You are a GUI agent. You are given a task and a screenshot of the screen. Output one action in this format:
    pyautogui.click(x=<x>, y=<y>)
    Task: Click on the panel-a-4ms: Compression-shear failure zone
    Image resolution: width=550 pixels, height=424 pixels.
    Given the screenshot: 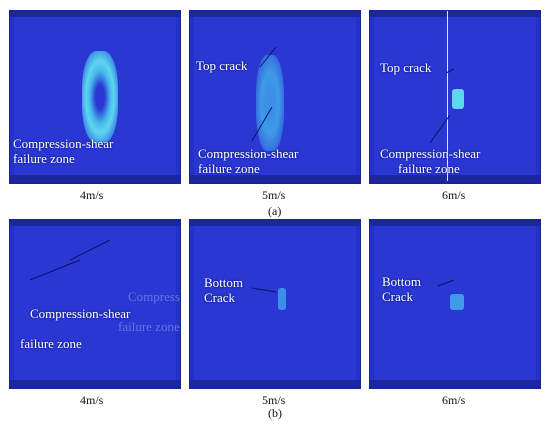 What is the action you would take?
    pyautogui.click(x=95, y=97)
    